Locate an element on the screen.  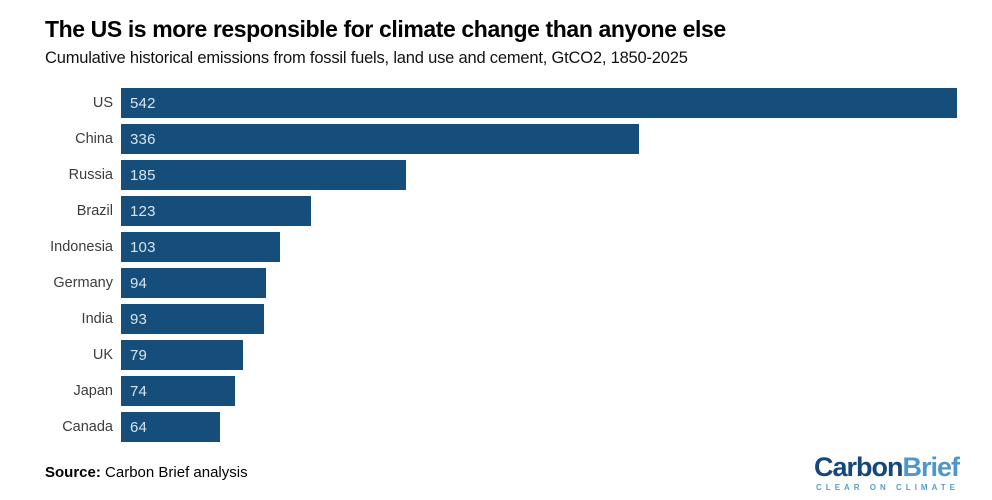
source-text: Carbon Brief analysis is located at coordinates (174, 473).